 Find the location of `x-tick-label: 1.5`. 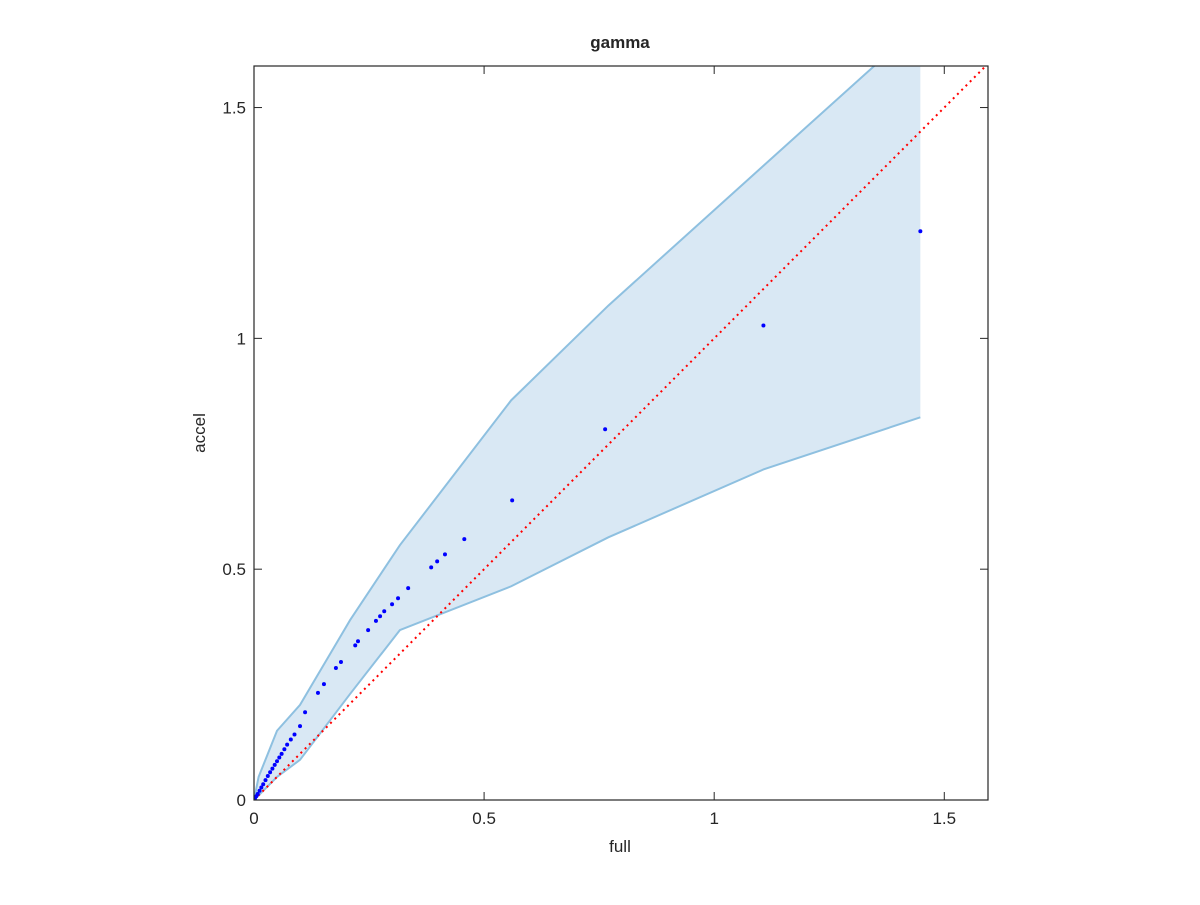

x-tick-label: 1.5 is located at coordinates (944, 818).